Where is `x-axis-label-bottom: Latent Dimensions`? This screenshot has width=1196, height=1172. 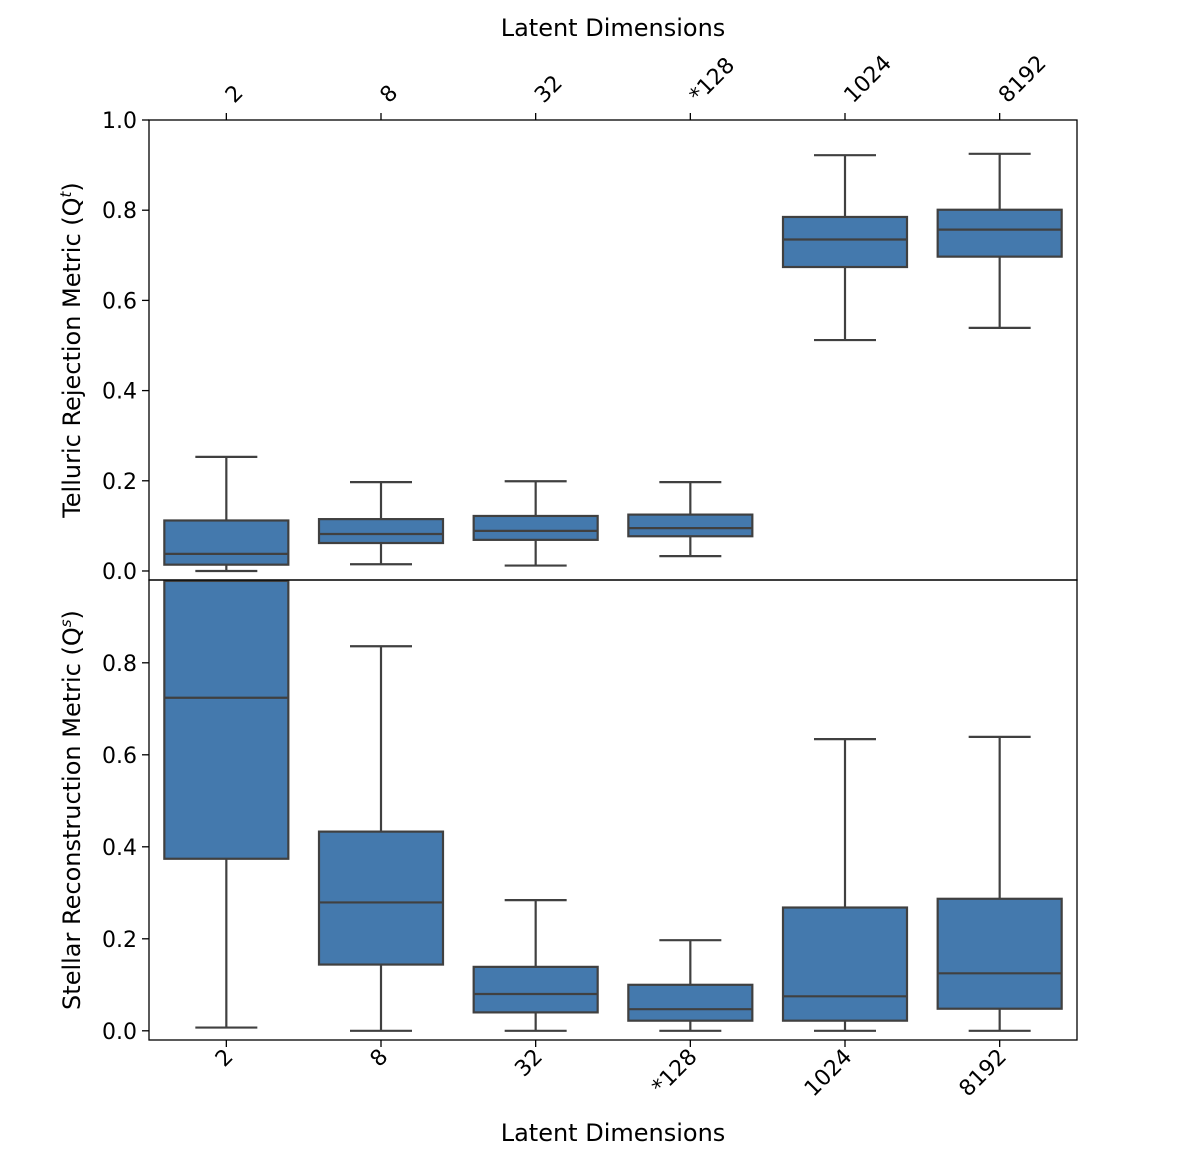
x-axis-label-bottom: Latent Dimensions is located at coordinates (613, 1133).